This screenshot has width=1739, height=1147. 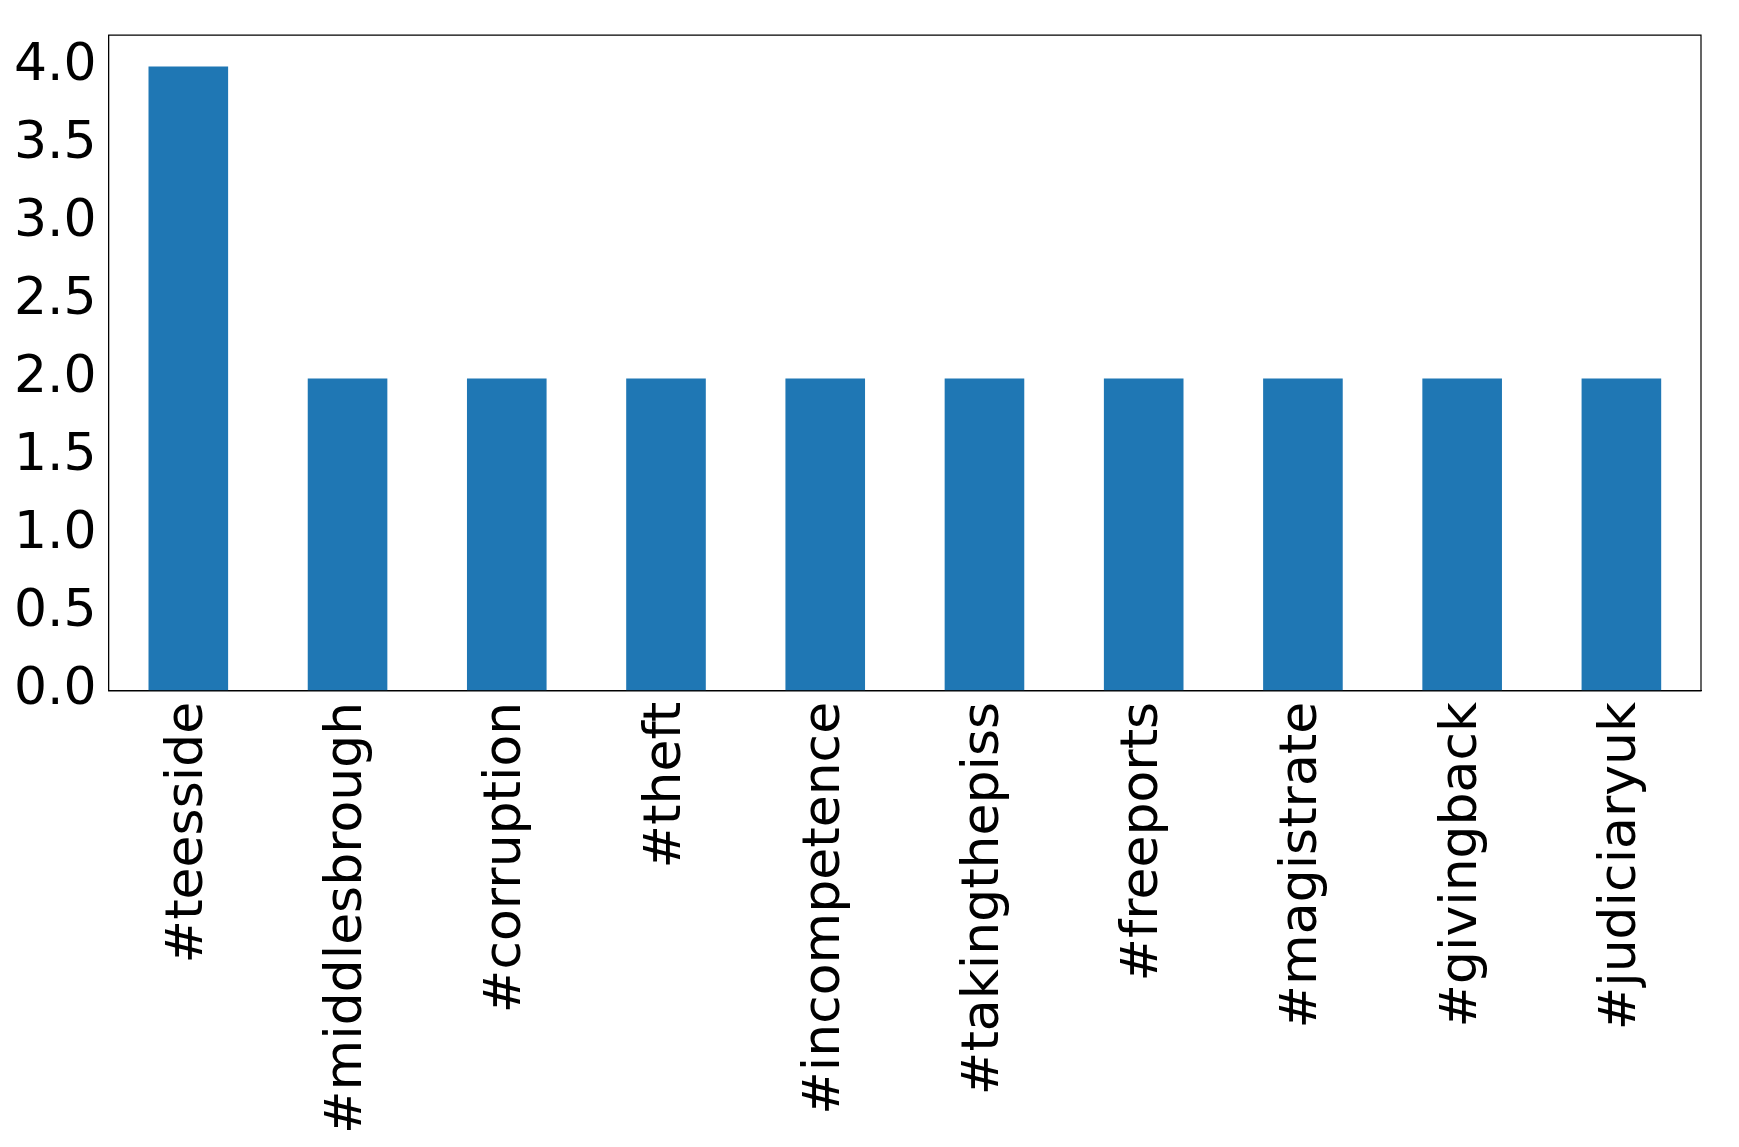 What do you see at coordinates (1457, 864) in the screenshot?
I see `x-tick-label: #givingback` at bounding box center [1457, 864].